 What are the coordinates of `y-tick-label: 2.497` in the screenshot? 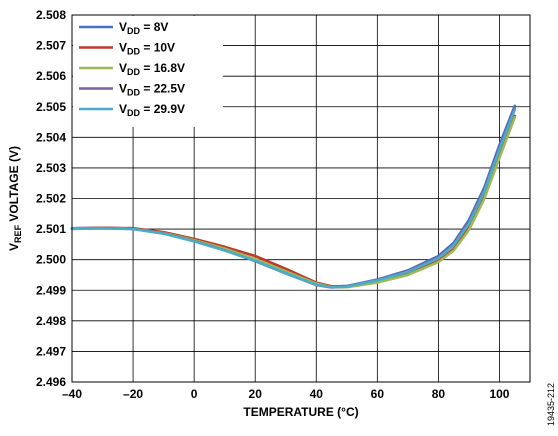 It's located at (51, 351).